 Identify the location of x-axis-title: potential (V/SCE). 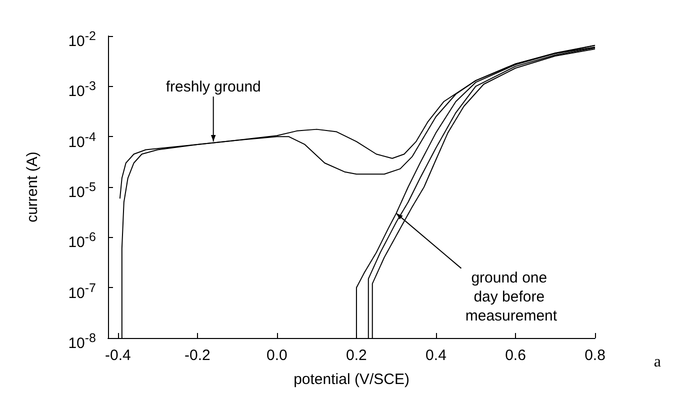
(352, 379).